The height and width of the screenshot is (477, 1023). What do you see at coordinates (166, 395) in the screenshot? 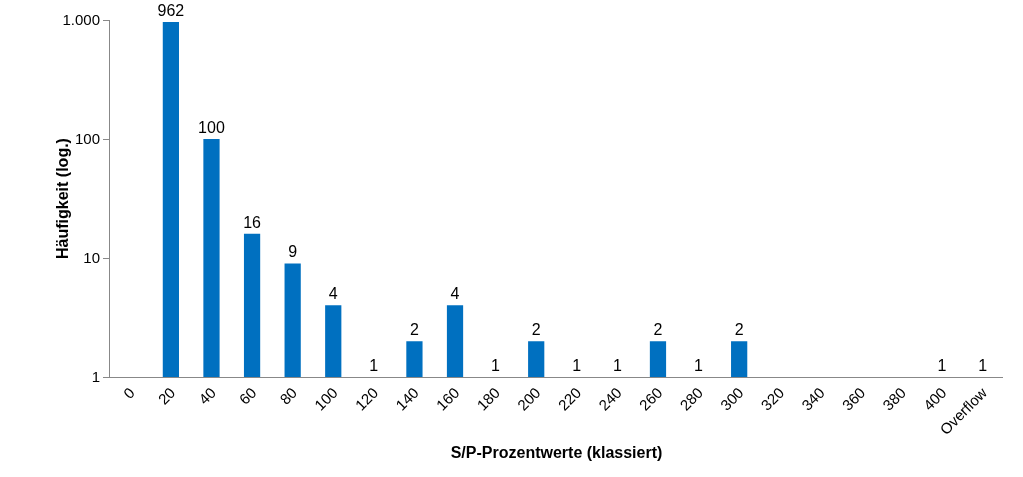
I see `x-tick-label: 20` at bounding box center [166, 395].